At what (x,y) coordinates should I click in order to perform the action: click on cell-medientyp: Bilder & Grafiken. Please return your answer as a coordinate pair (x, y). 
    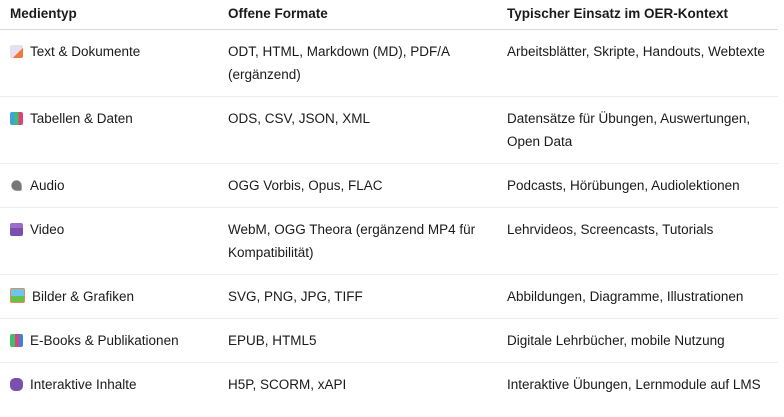
    Looking at the image, I should click on (109, 296).